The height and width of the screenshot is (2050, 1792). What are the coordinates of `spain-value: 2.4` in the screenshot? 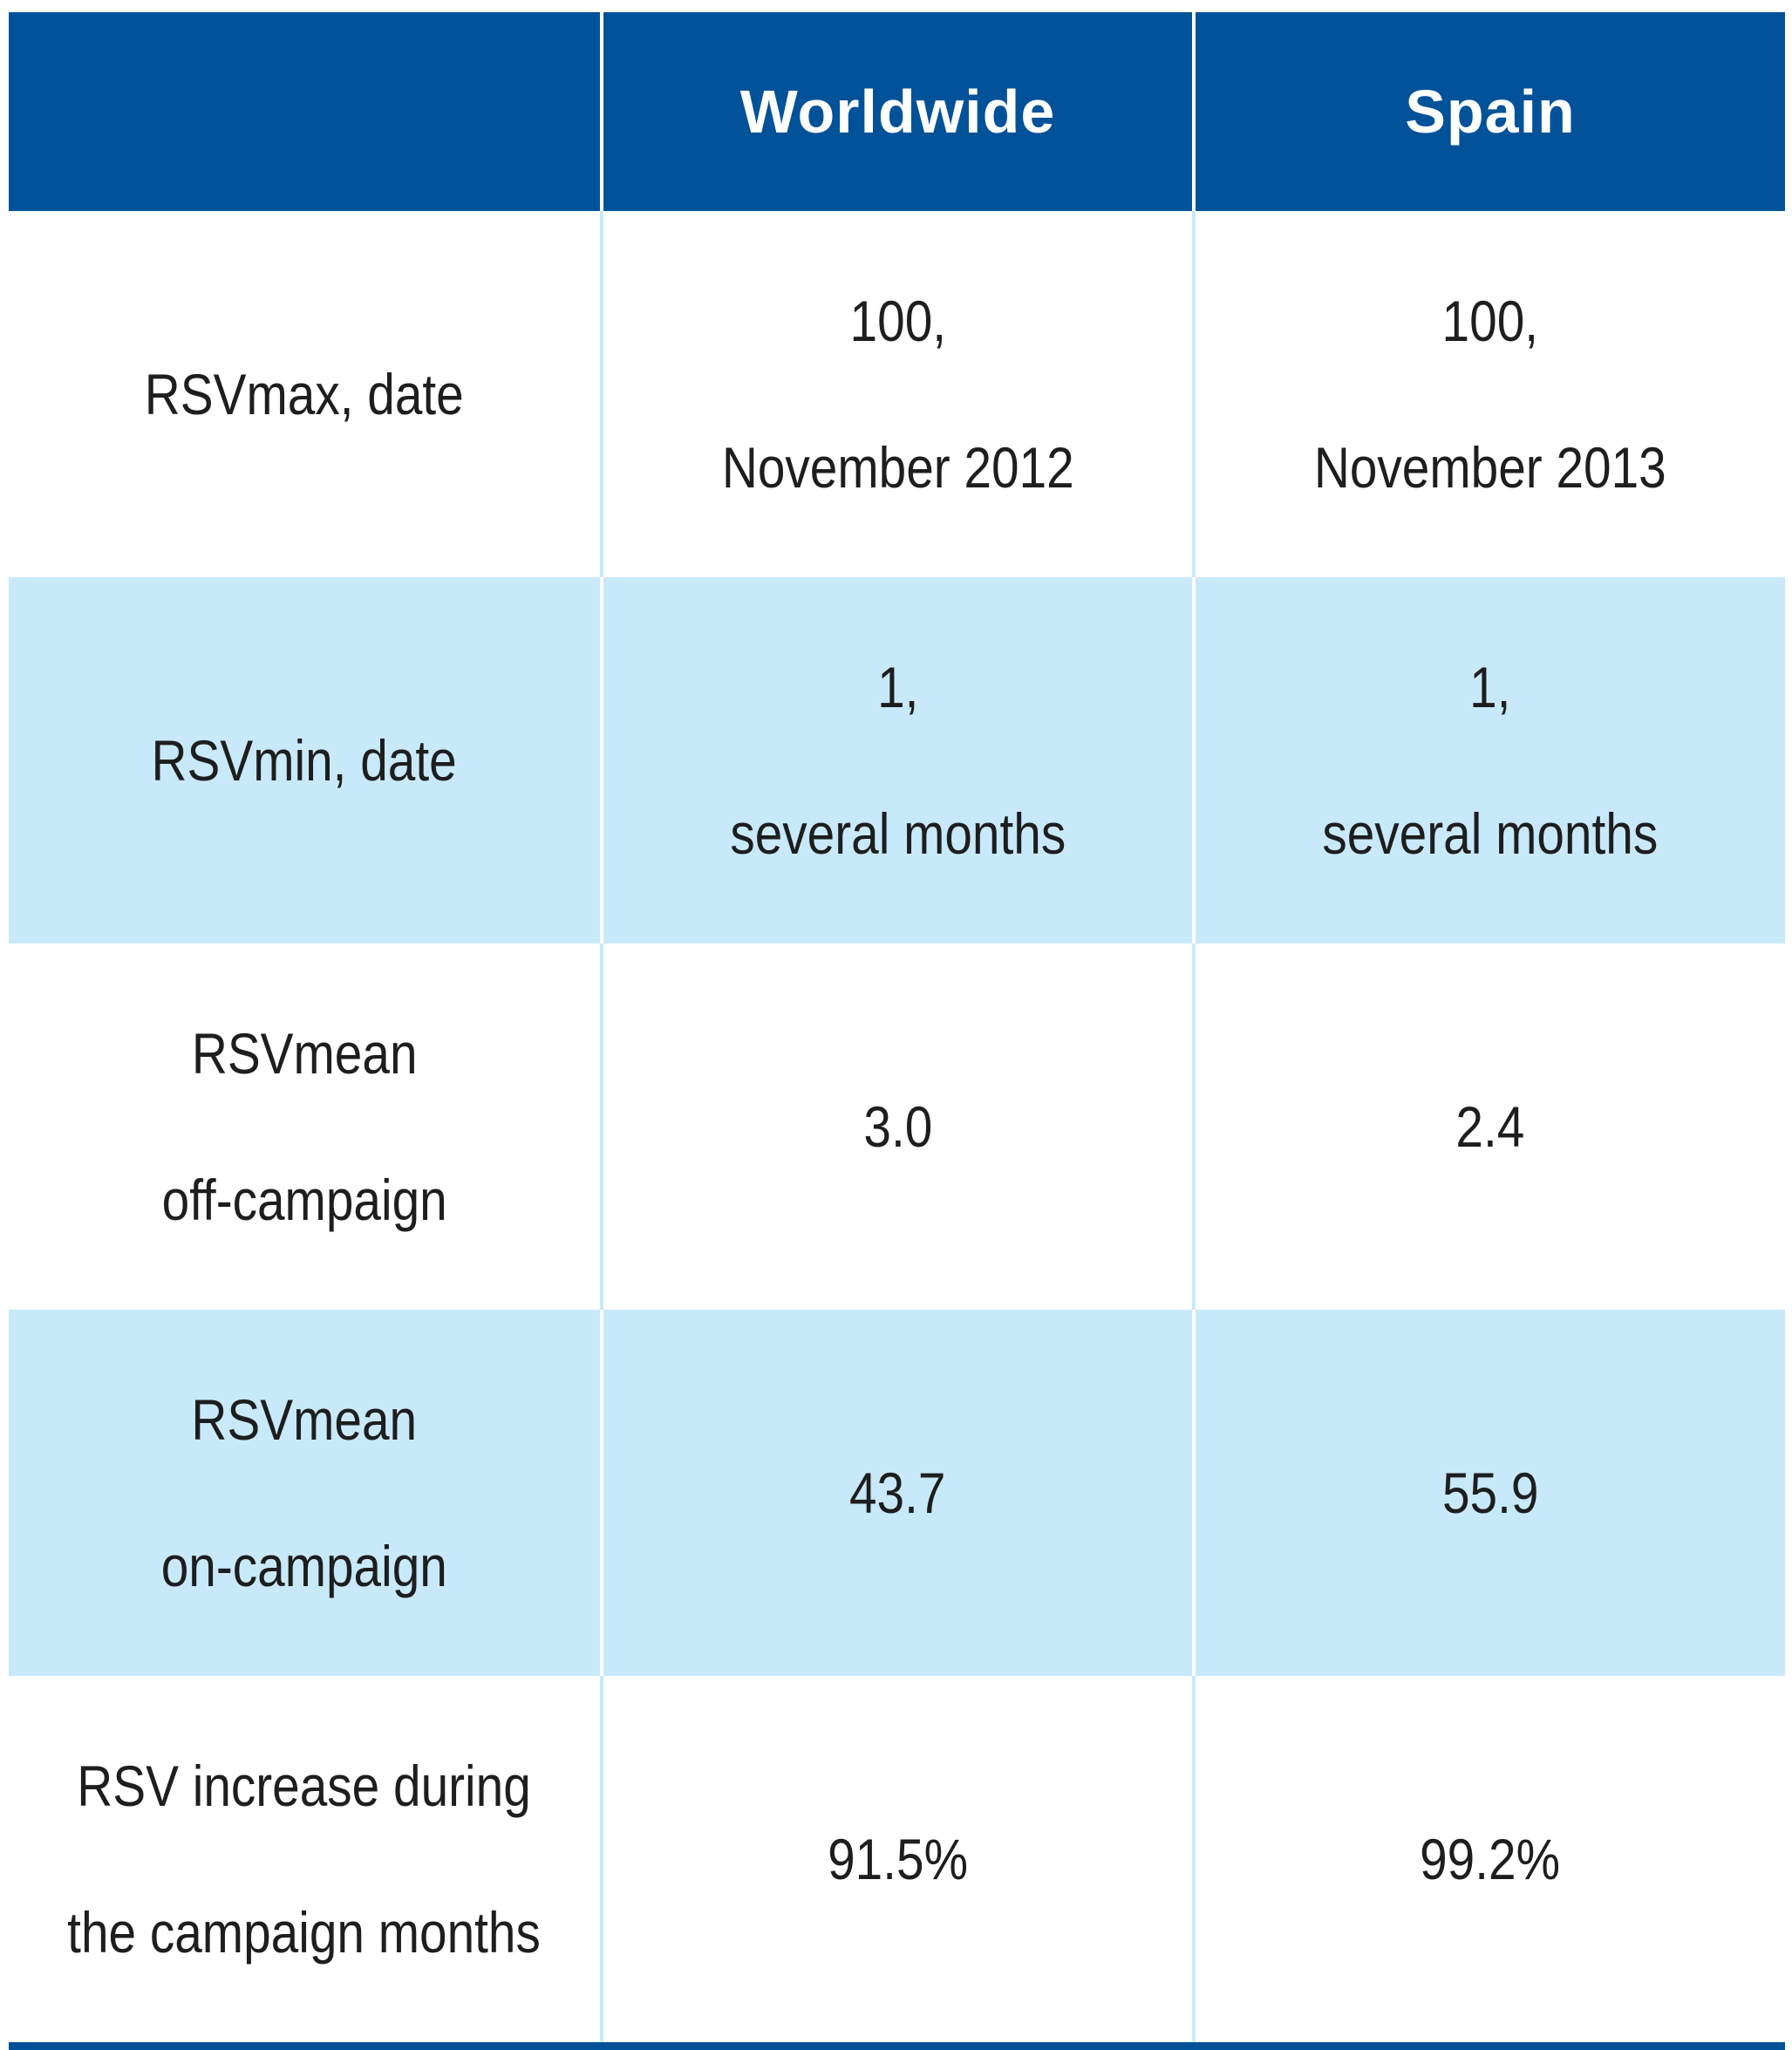 It's located at (1489, 1126).